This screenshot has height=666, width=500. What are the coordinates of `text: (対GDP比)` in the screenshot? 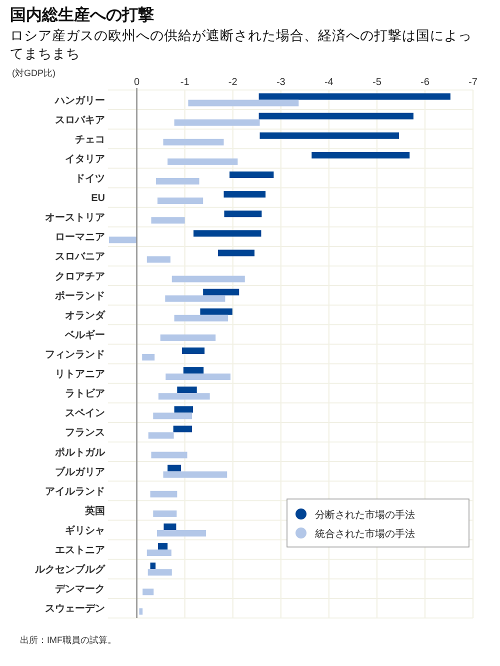 It's located at (34, 73).